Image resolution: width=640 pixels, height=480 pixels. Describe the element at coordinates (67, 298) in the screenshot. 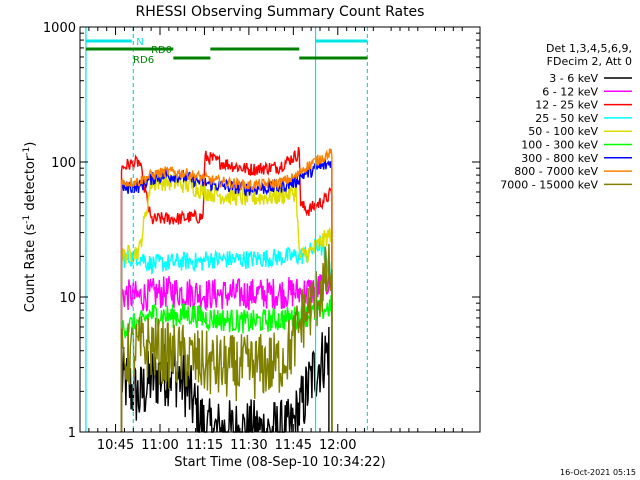

I see `y-tick-label-1: 10` at that location.